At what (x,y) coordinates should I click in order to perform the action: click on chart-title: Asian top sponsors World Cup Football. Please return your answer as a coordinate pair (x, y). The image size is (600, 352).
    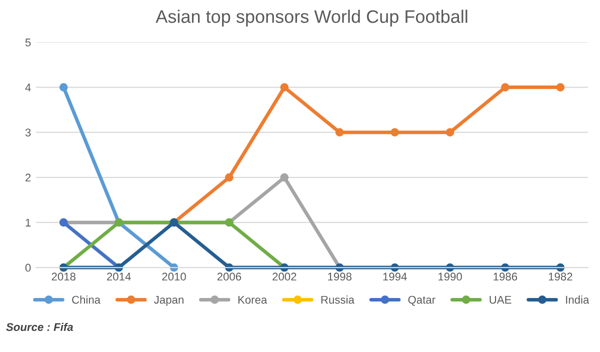
    Looking at the image, I should click on (312, 18).